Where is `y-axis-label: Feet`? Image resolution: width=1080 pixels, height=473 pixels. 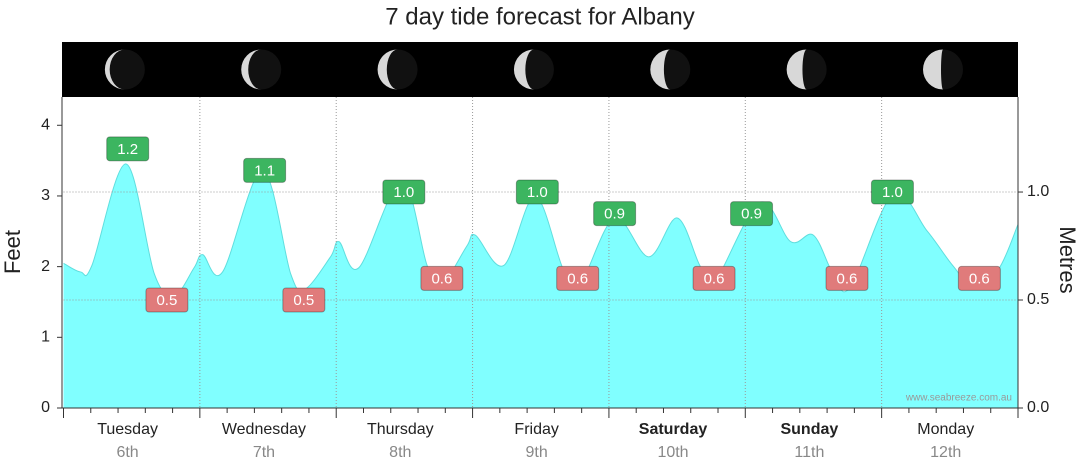 y-axis-label: Feet is located at coordinates (12, 252).